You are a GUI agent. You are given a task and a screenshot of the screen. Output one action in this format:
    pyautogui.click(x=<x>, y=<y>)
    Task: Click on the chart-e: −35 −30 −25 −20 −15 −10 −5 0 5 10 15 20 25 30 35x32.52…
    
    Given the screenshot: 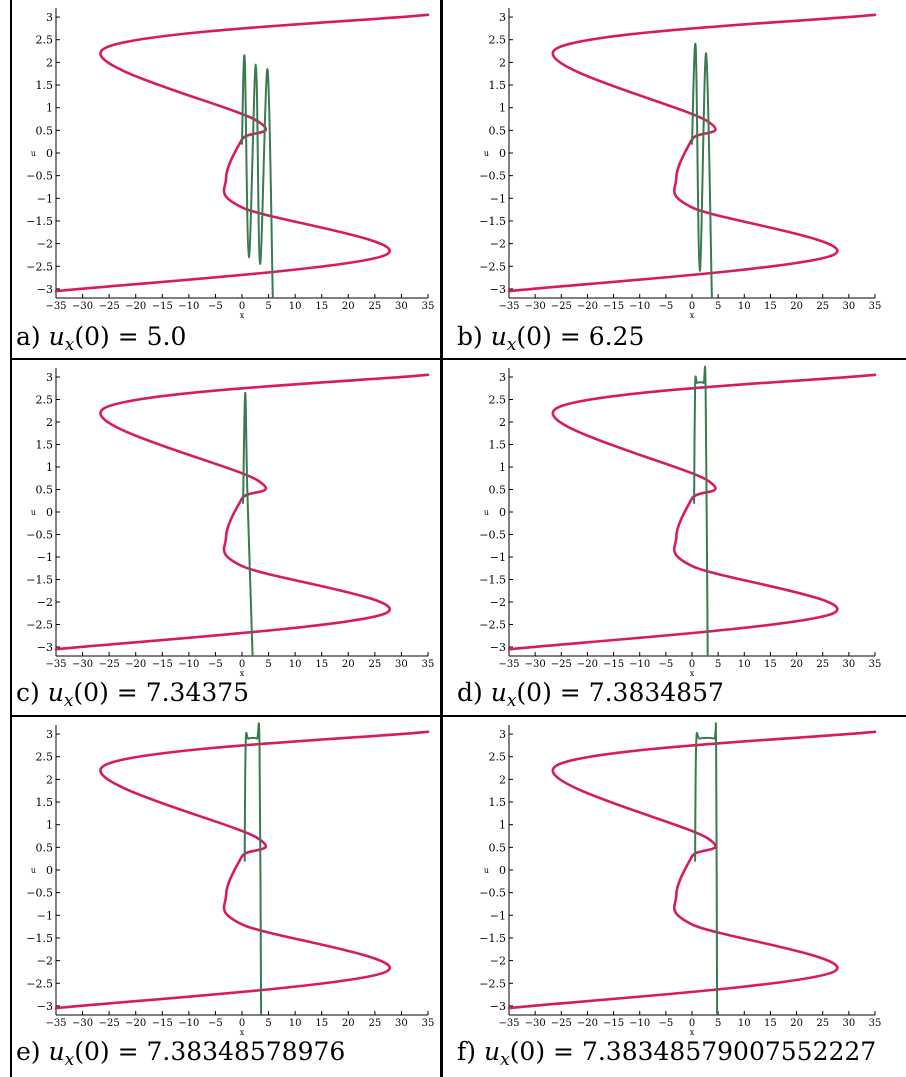 What is the action you would take?
    pyautogui.click(x=230, y=879)
    